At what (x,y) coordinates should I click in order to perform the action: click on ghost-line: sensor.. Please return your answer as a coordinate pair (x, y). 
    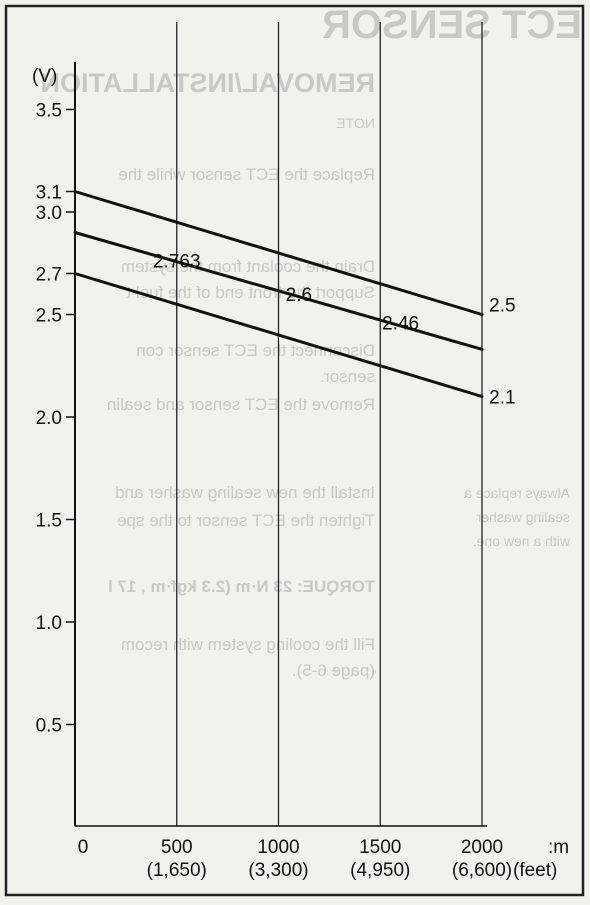
    Looking at the image, I should click on (347, 376).